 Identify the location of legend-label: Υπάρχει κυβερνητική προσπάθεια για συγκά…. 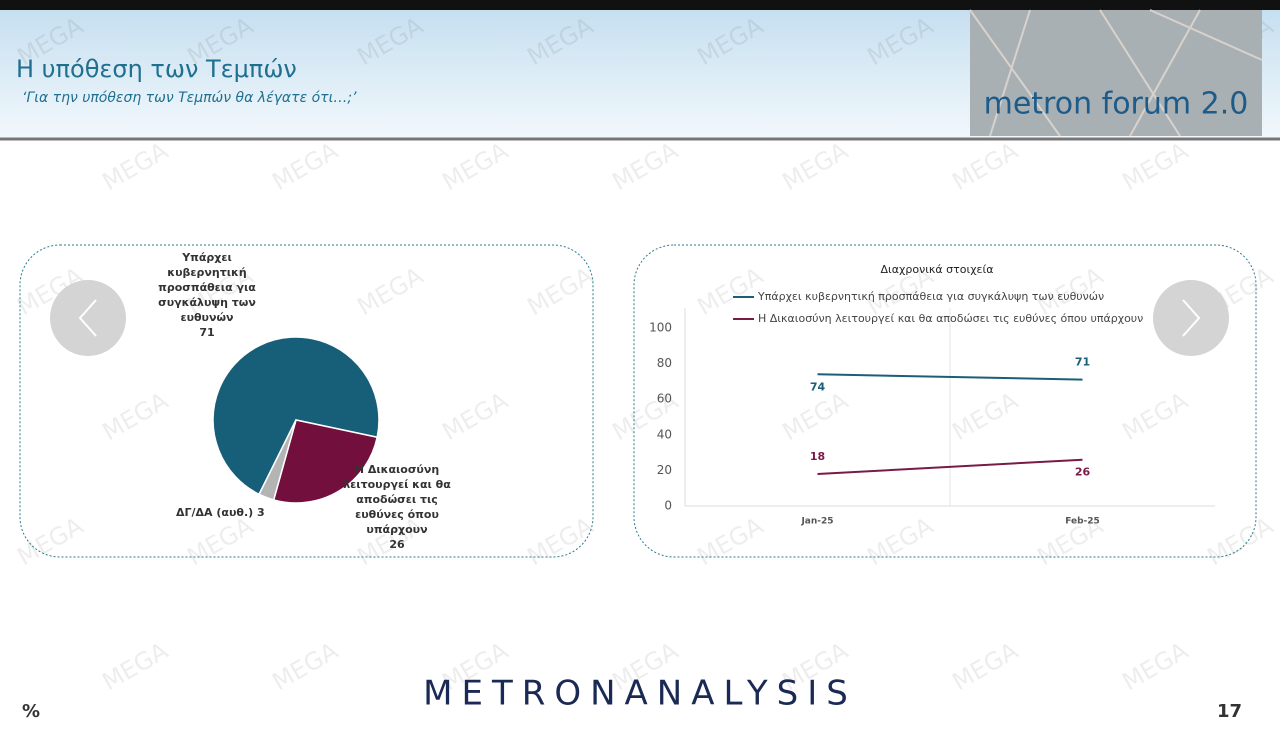
(930, 296).